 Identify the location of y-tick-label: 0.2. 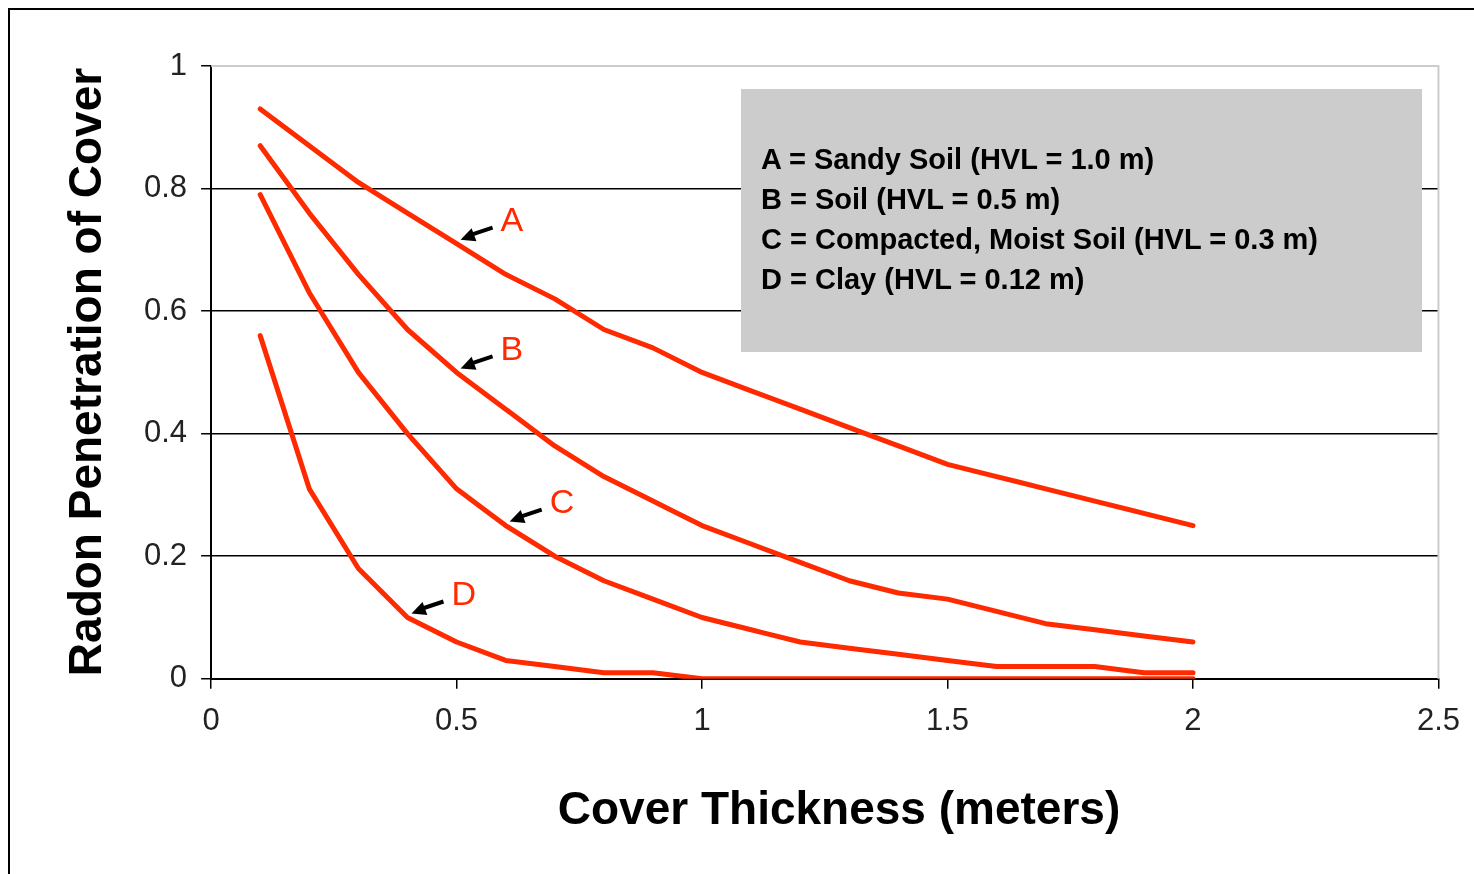
(165, 554).